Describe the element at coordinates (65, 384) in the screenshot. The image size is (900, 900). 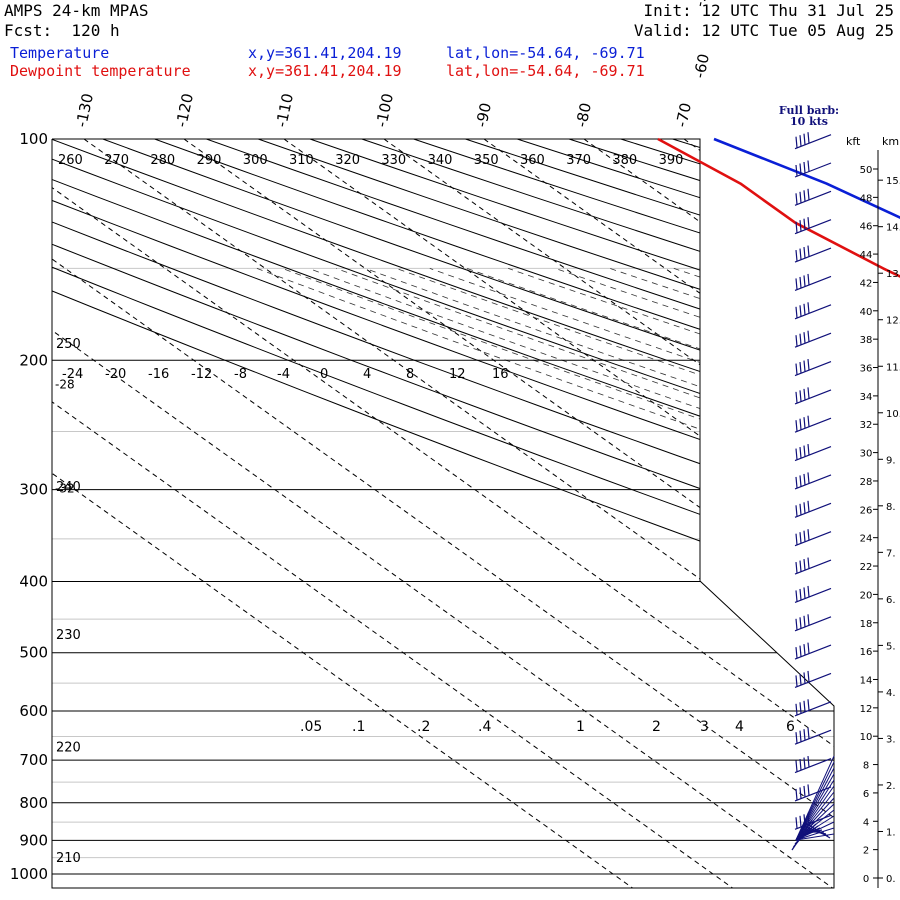
I see `side-scale-label: -28` at that location.